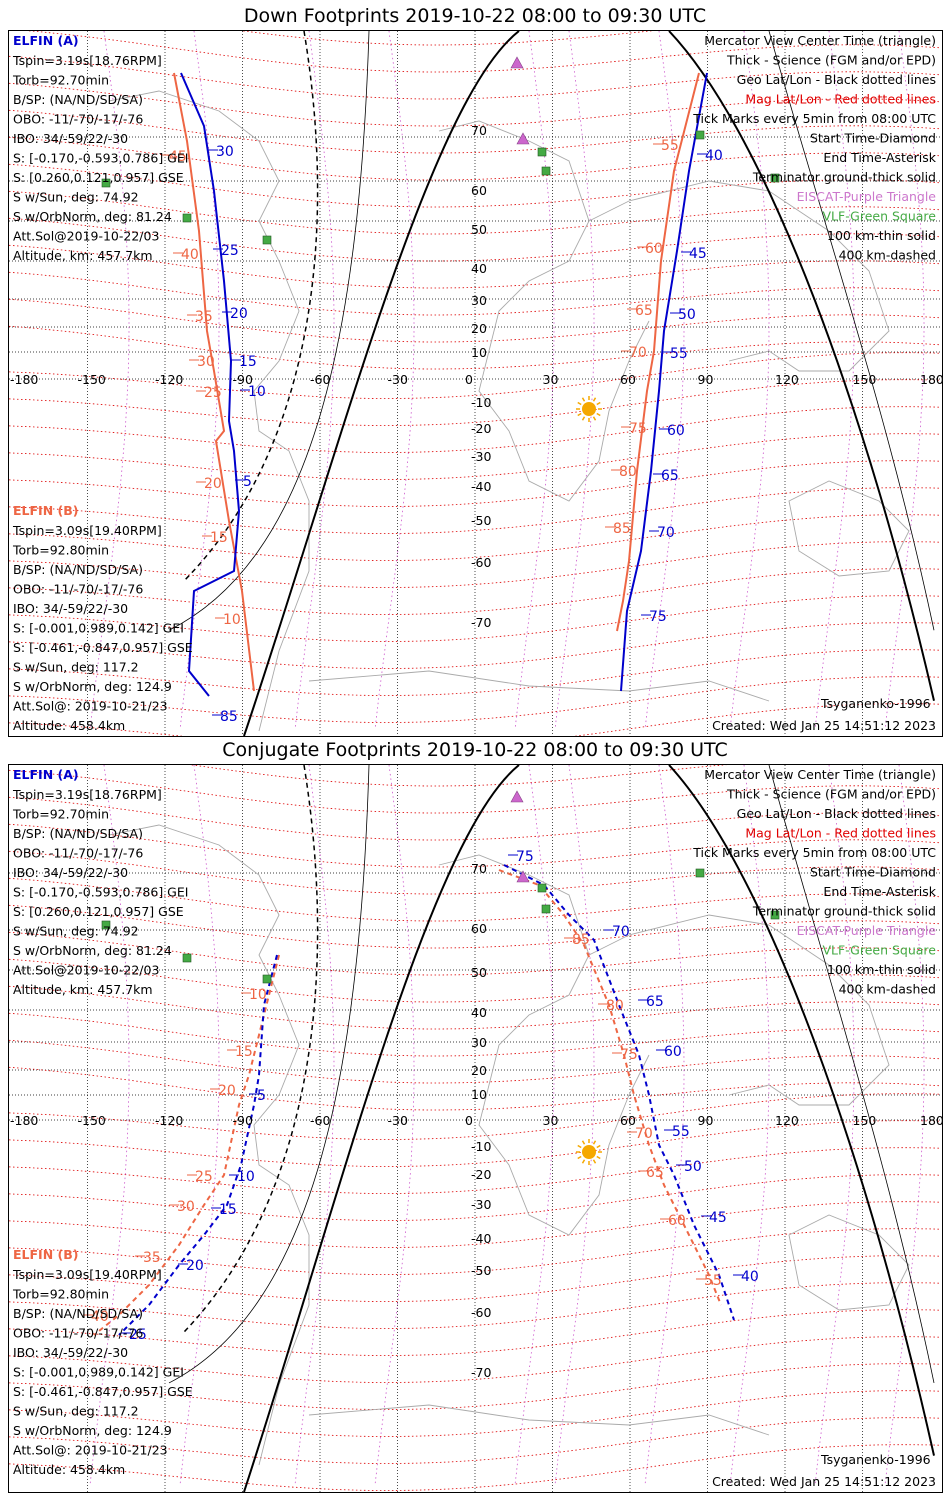 Image resolution: width=950 pixels, height=1500 pixels. What do you see at coordinates (45, 1254) in the screenshot?
I see `spacecraft-name: ELFIN (B)` at bounding box center [45, 1254].